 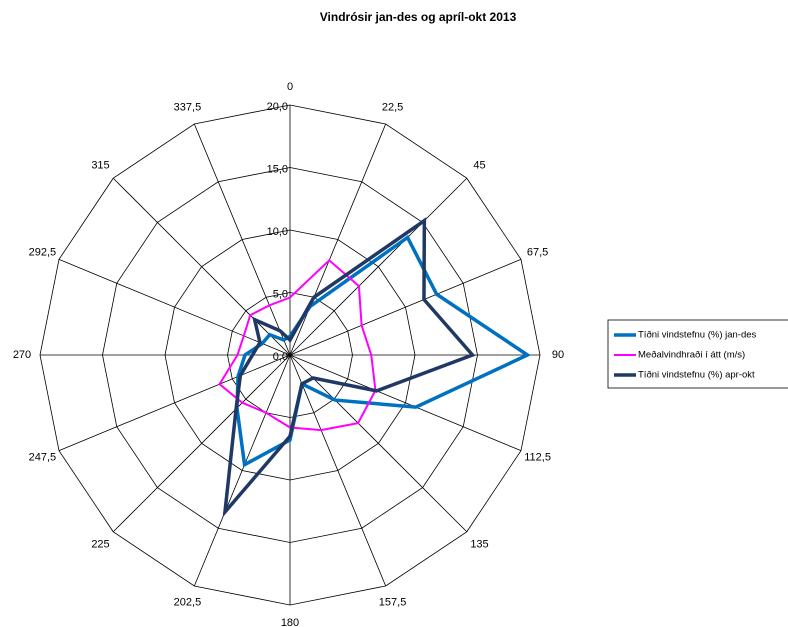 What do you see at coordinates (188, 107) in the screenshot?
I see `category-label: 337,5` at bounding box center [188, 107].